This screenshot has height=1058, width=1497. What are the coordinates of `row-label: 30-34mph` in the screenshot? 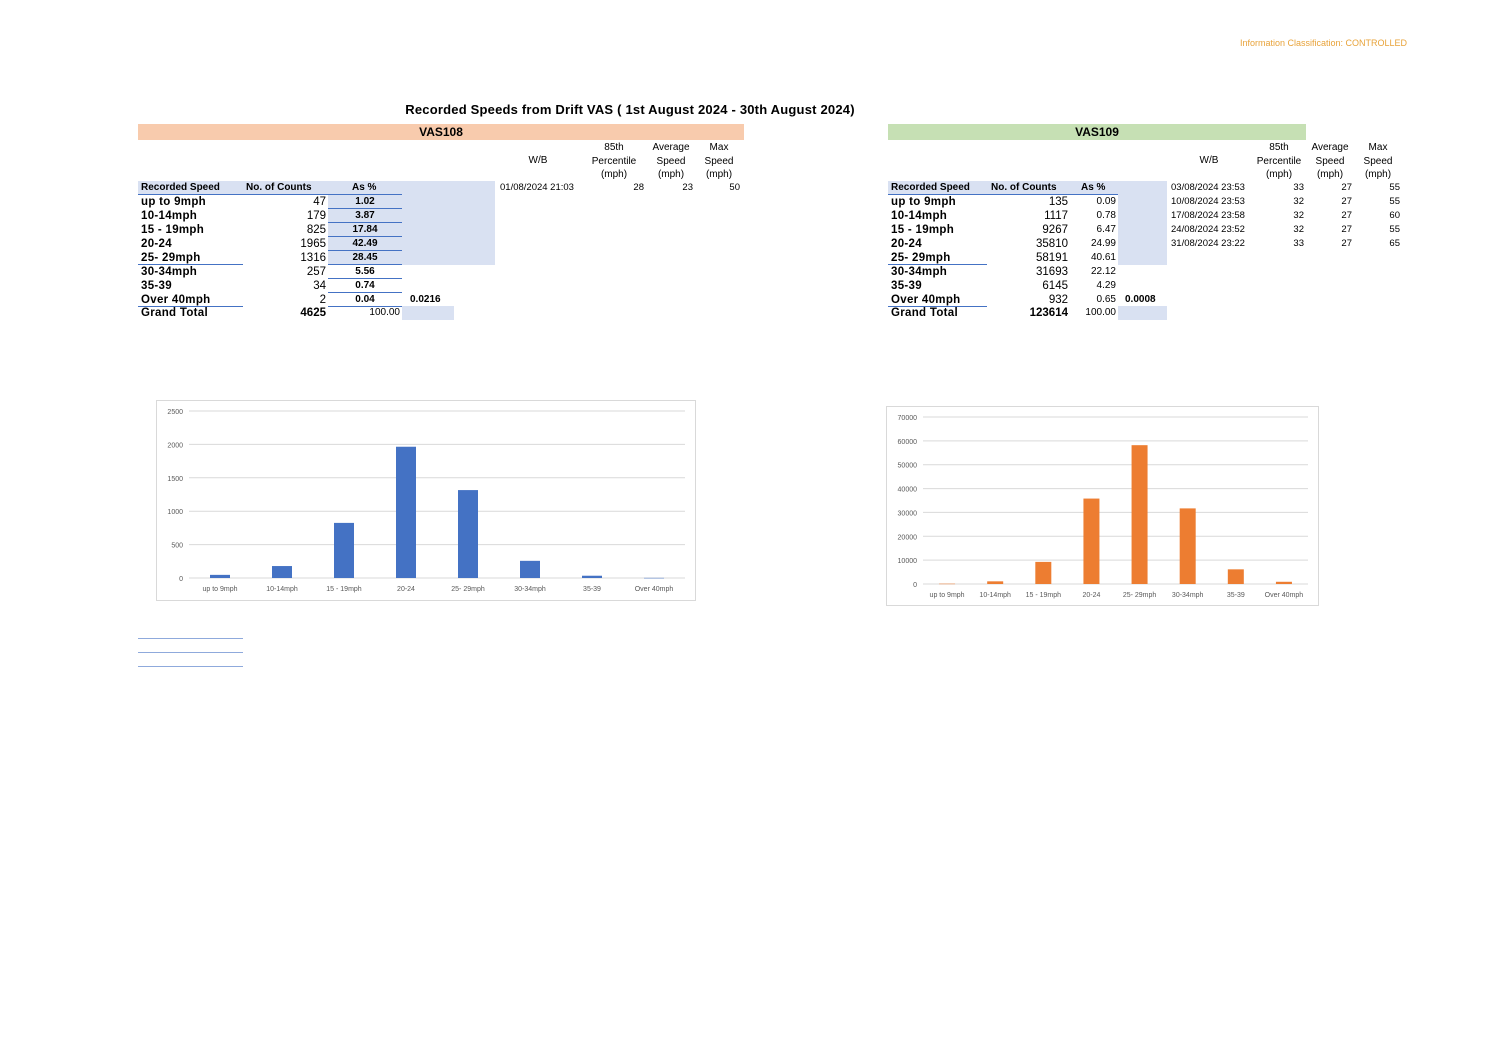 It's located at (169, 272).